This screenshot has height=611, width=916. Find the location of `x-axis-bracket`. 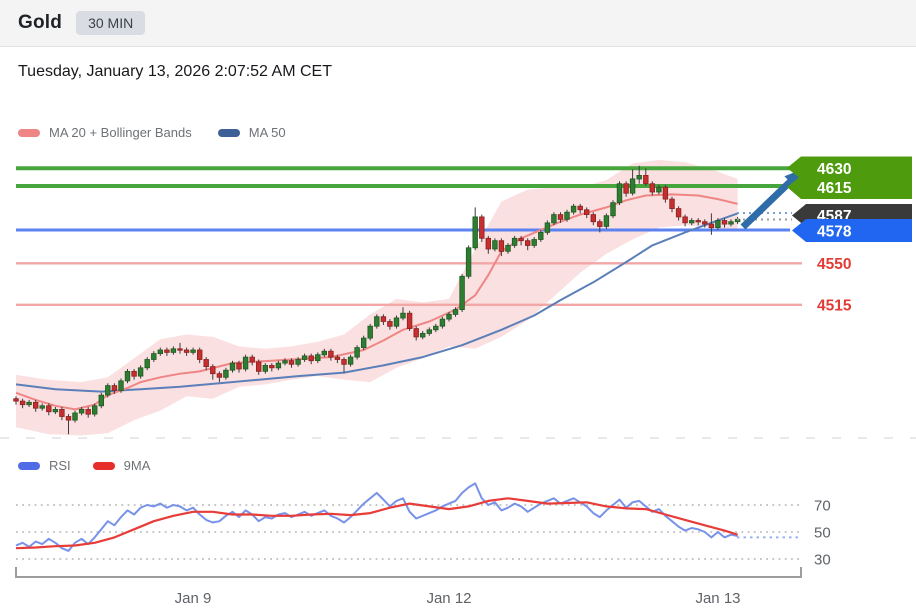

x-axis-bracket is located at coordinates (408, 572).